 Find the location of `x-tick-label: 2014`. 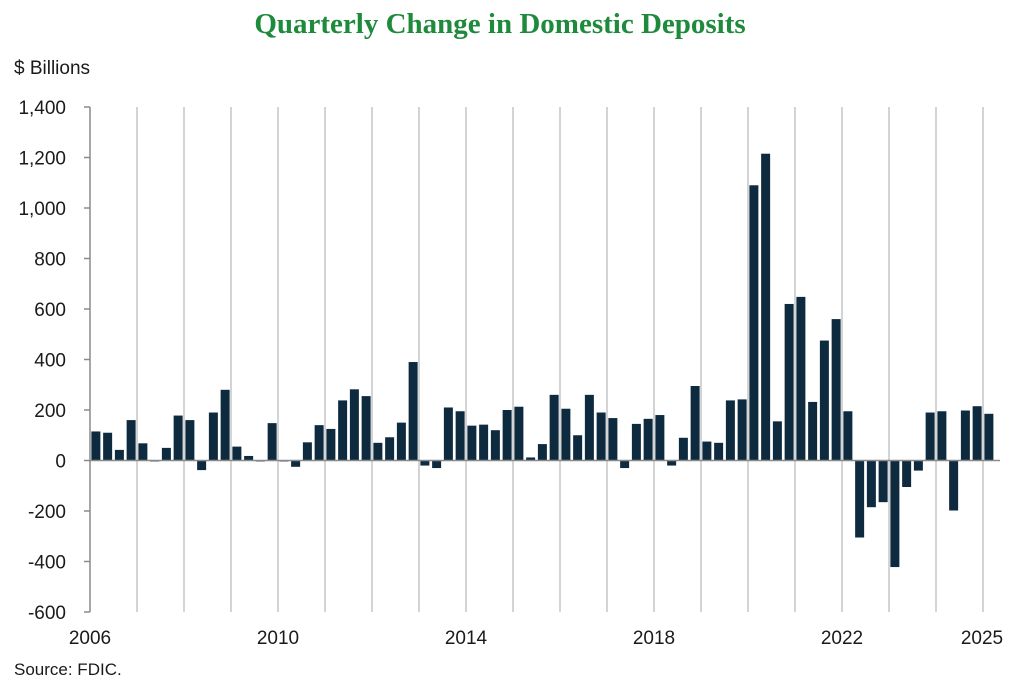

x-tick-label: 2014 is located at coordinates (466, 638).